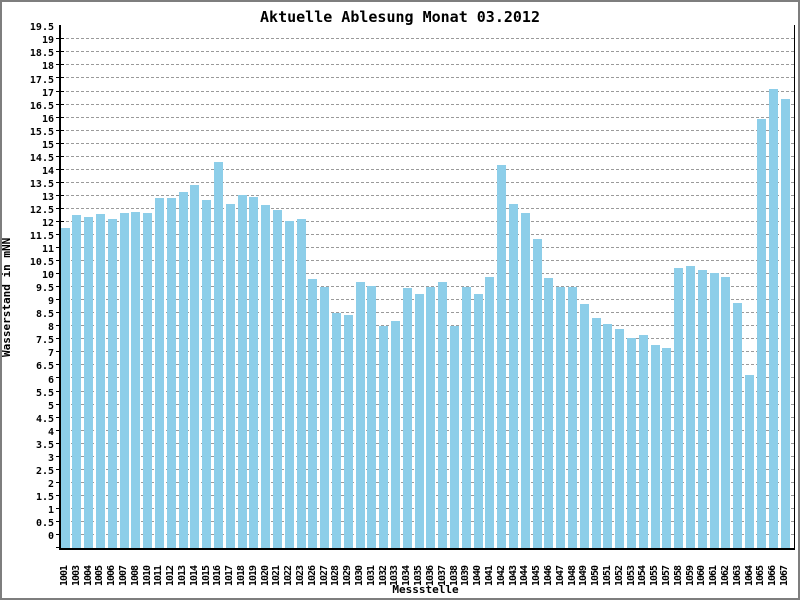 The image size is (800, 600). What do you see at coordinates (41, 80) in the screenshot?
I see `y-tick-label: 17.5` at bounding box center [41, 80].